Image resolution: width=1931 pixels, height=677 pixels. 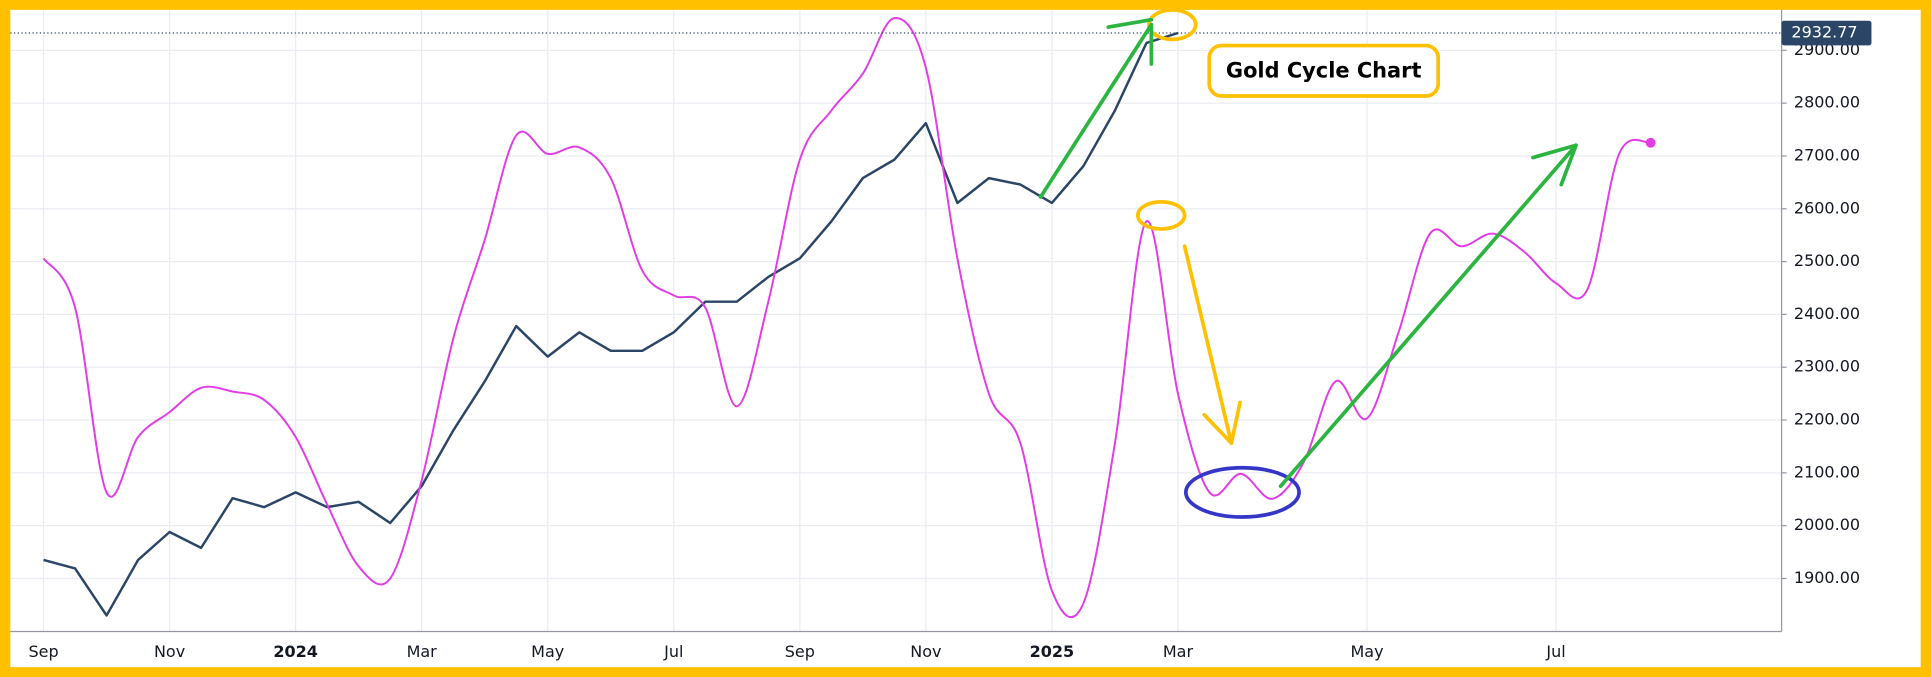 What do you see at coordinates (1827, 471) in the screenshot?
I see `y-tick-label: 2100.00` at bounding box center [1827, 471].